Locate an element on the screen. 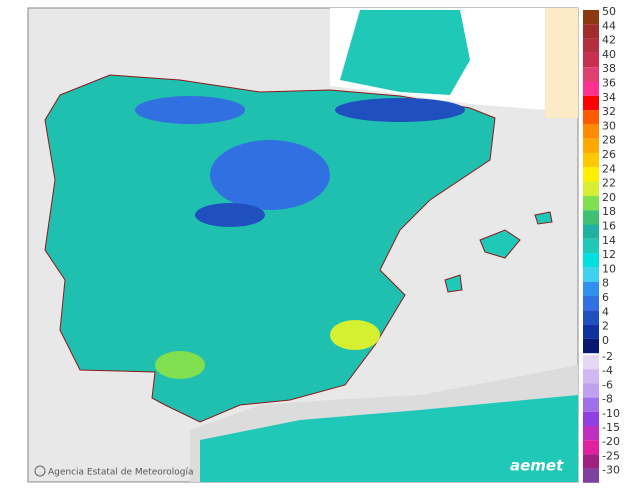 The image size is (630, 500). cold-area is located at coordinates (270, 175).